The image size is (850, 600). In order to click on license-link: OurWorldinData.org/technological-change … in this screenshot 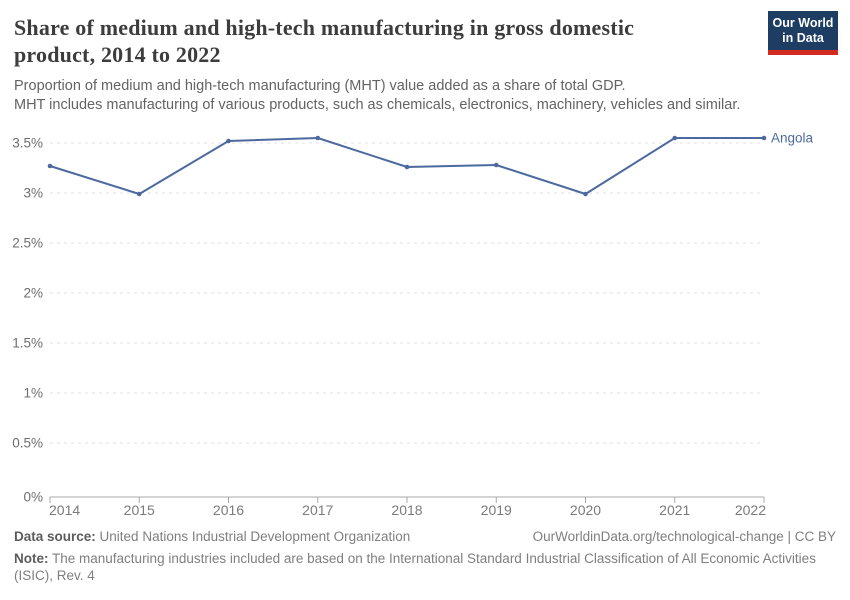, I will do `click(684, 536)`.